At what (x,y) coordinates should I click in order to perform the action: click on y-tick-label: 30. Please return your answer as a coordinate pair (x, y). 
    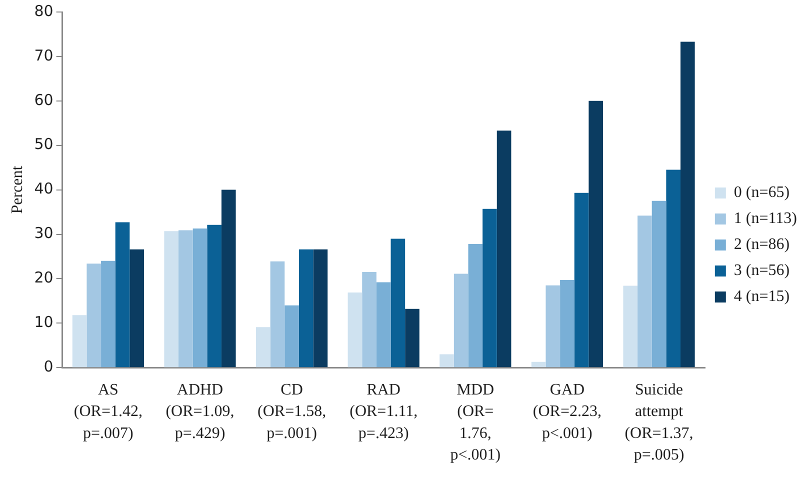
    Looking at the image, I should click on (44, 233).